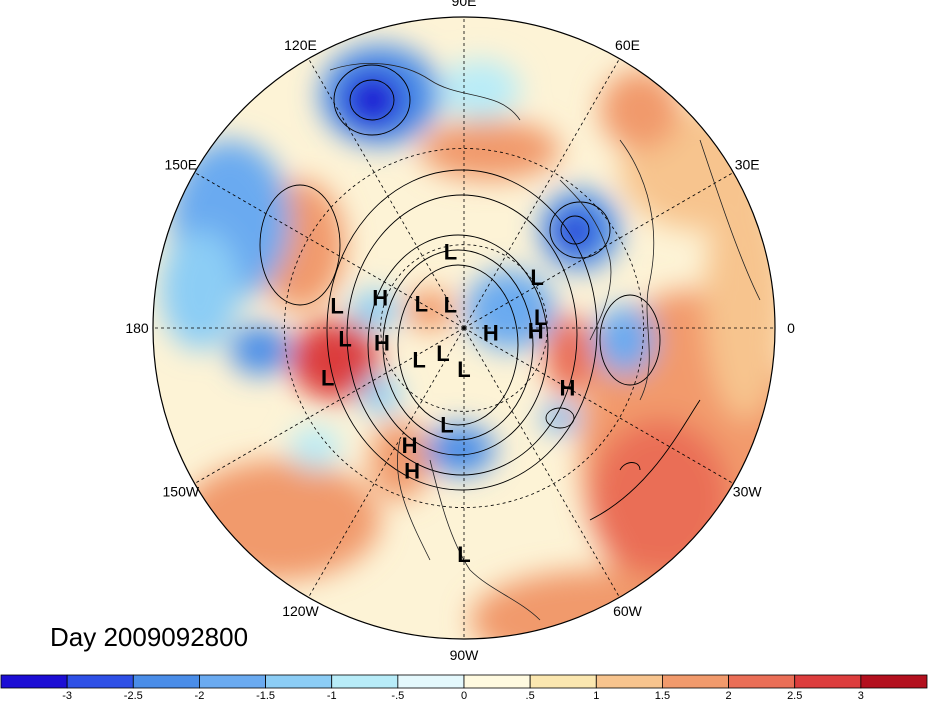 The height and width of the screenshot is (702, 928). What do you see at coordinates (300, 45) in the screenshot?
I see `longitude-label: 120E` at bounding box center [300, 45].